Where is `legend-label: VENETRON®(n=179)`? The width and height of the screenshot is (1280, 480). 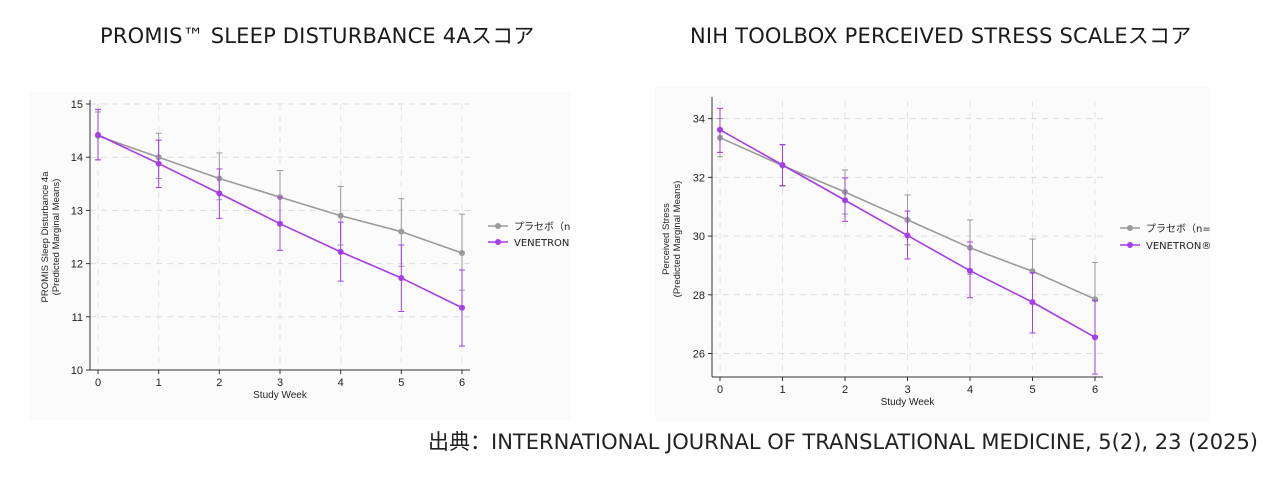 legend-label: VENETRON®(n=179) is located at coordinates (1178, 246).